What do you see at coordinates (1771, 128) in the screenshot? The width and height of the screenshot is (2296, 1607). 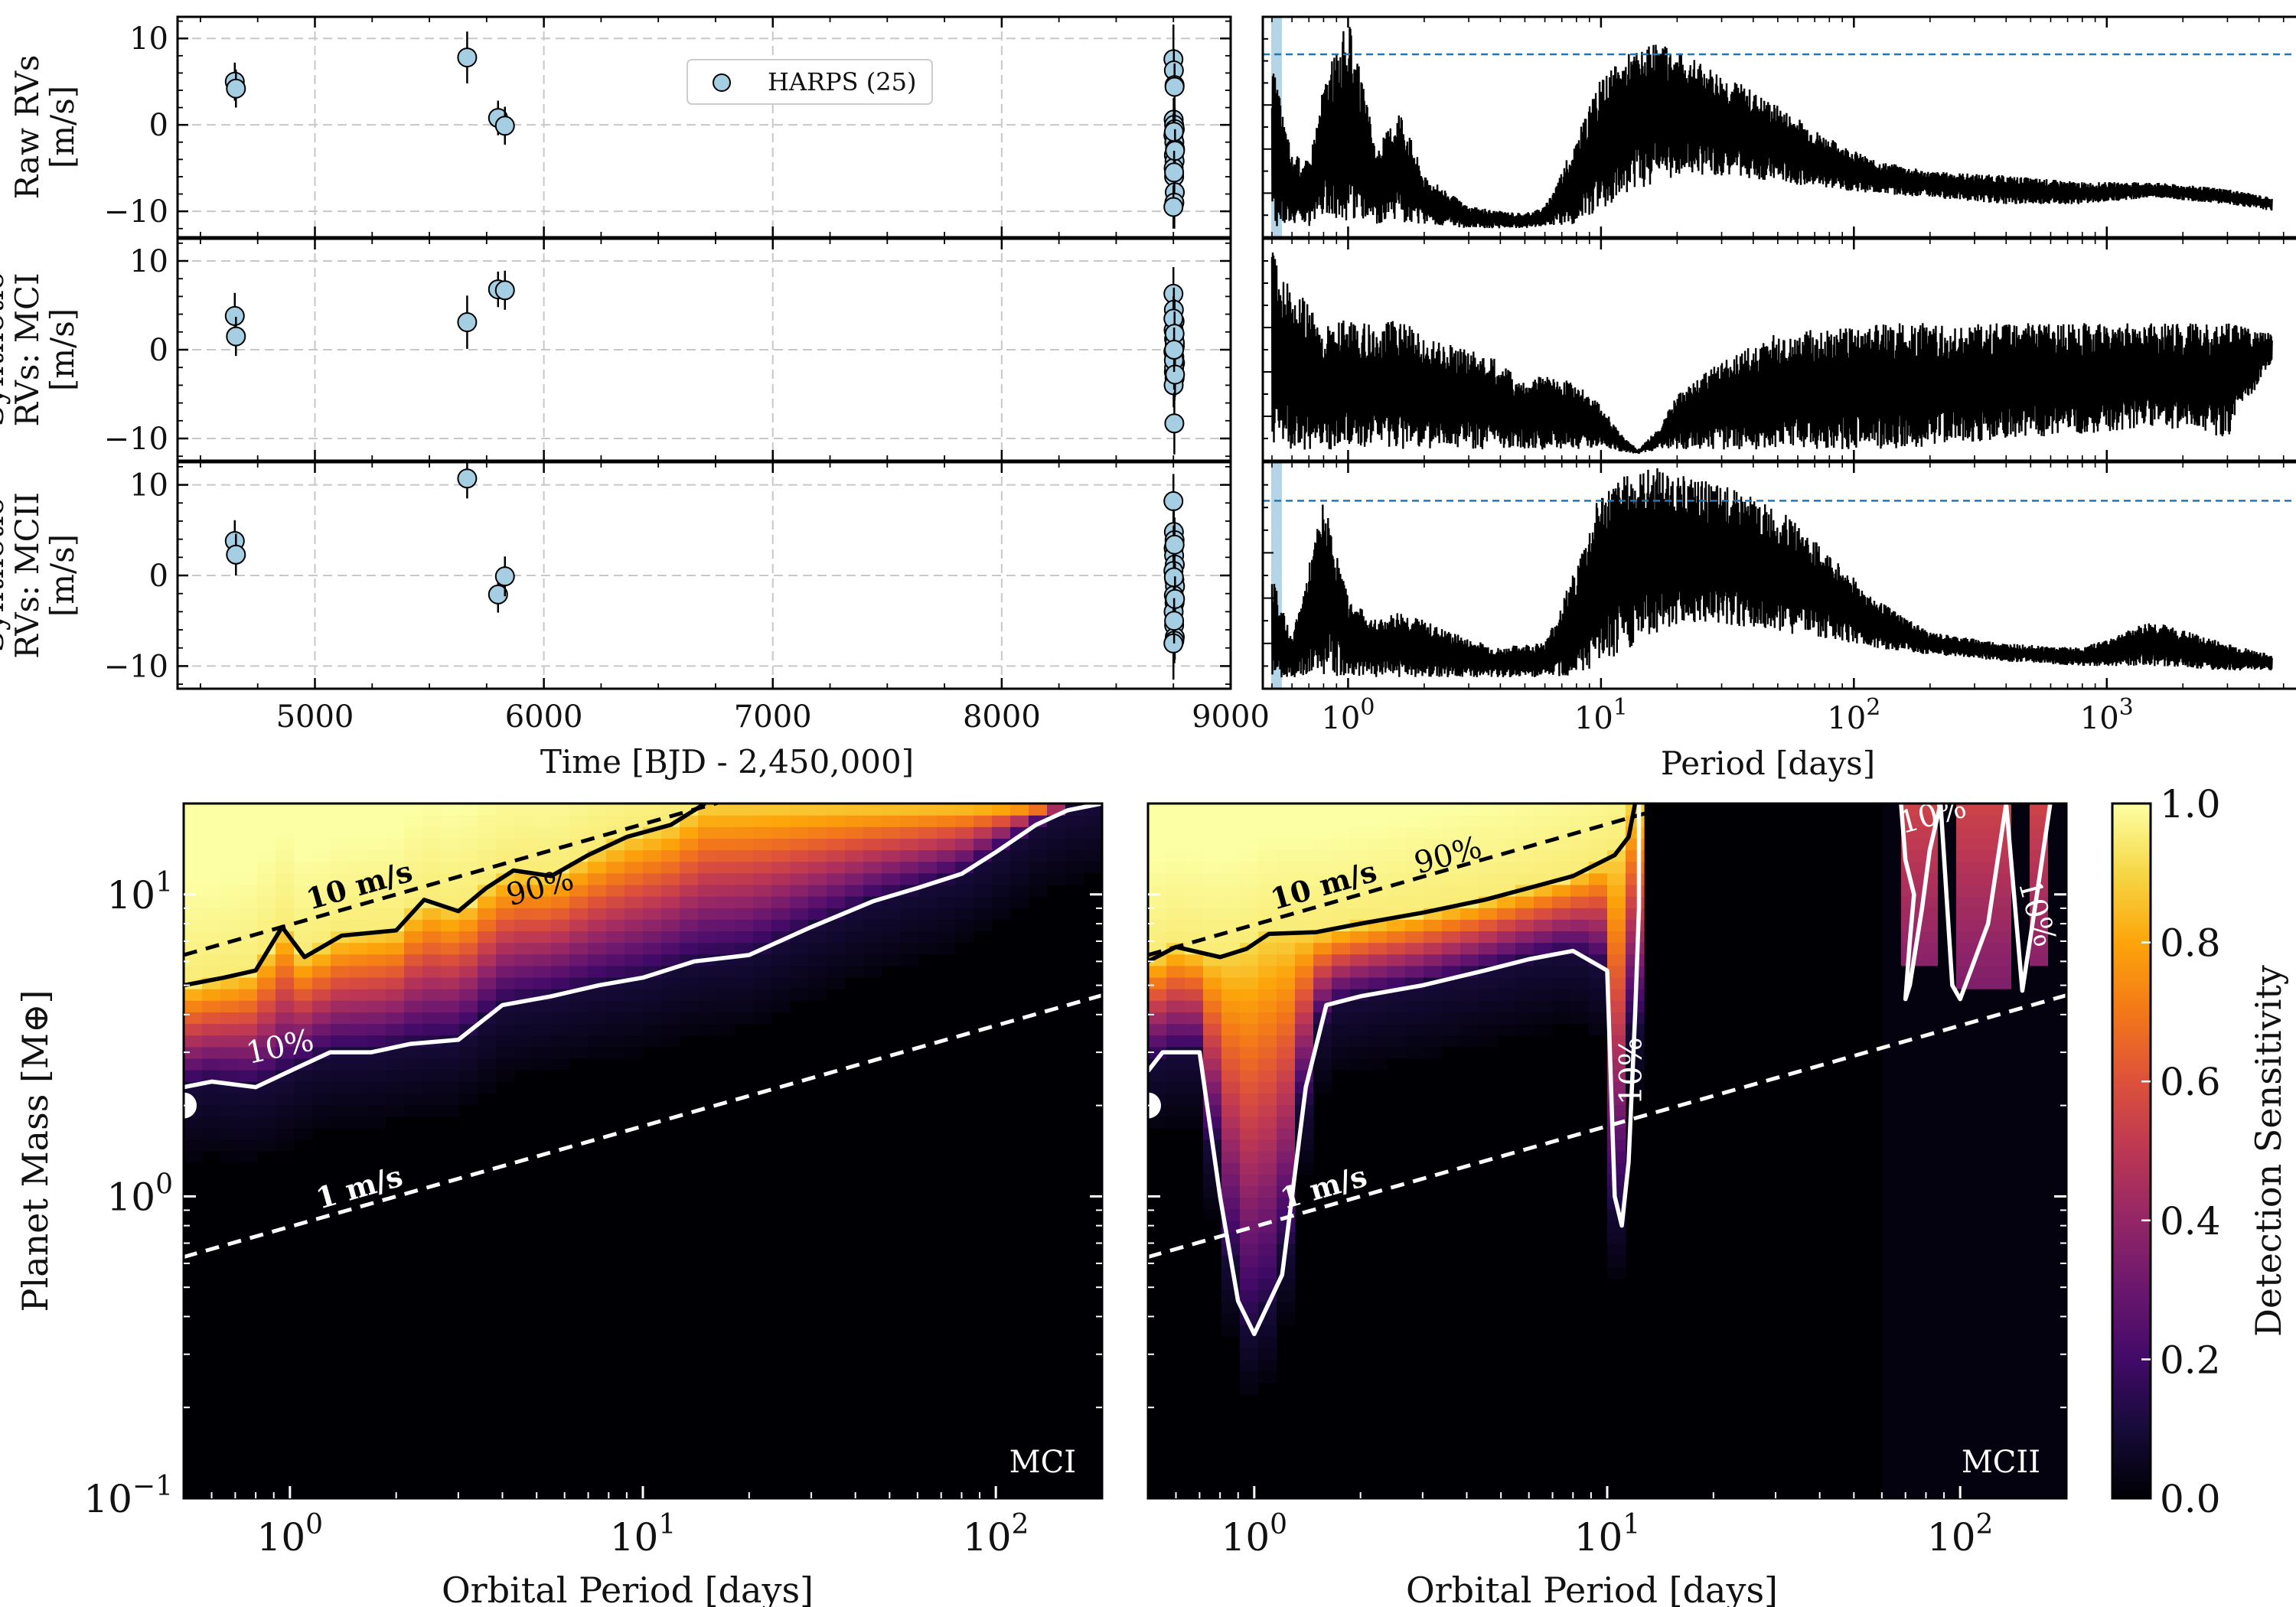 I see `periodogram-line` at bounding box center [1771, 128].